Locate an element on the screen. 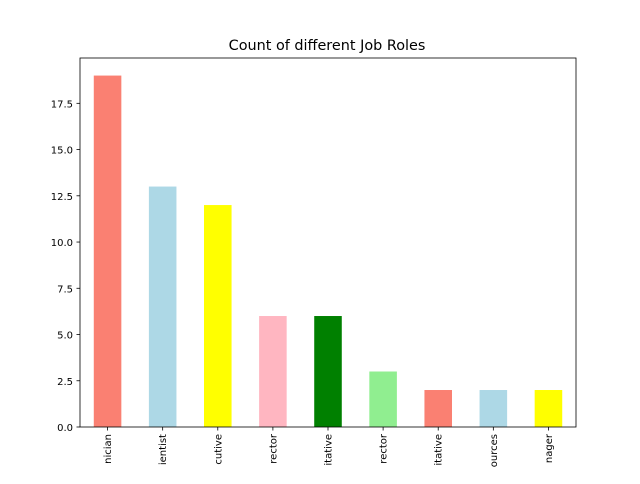  y-tick-label-1: 2.5 is located at coordinates (65, 382).